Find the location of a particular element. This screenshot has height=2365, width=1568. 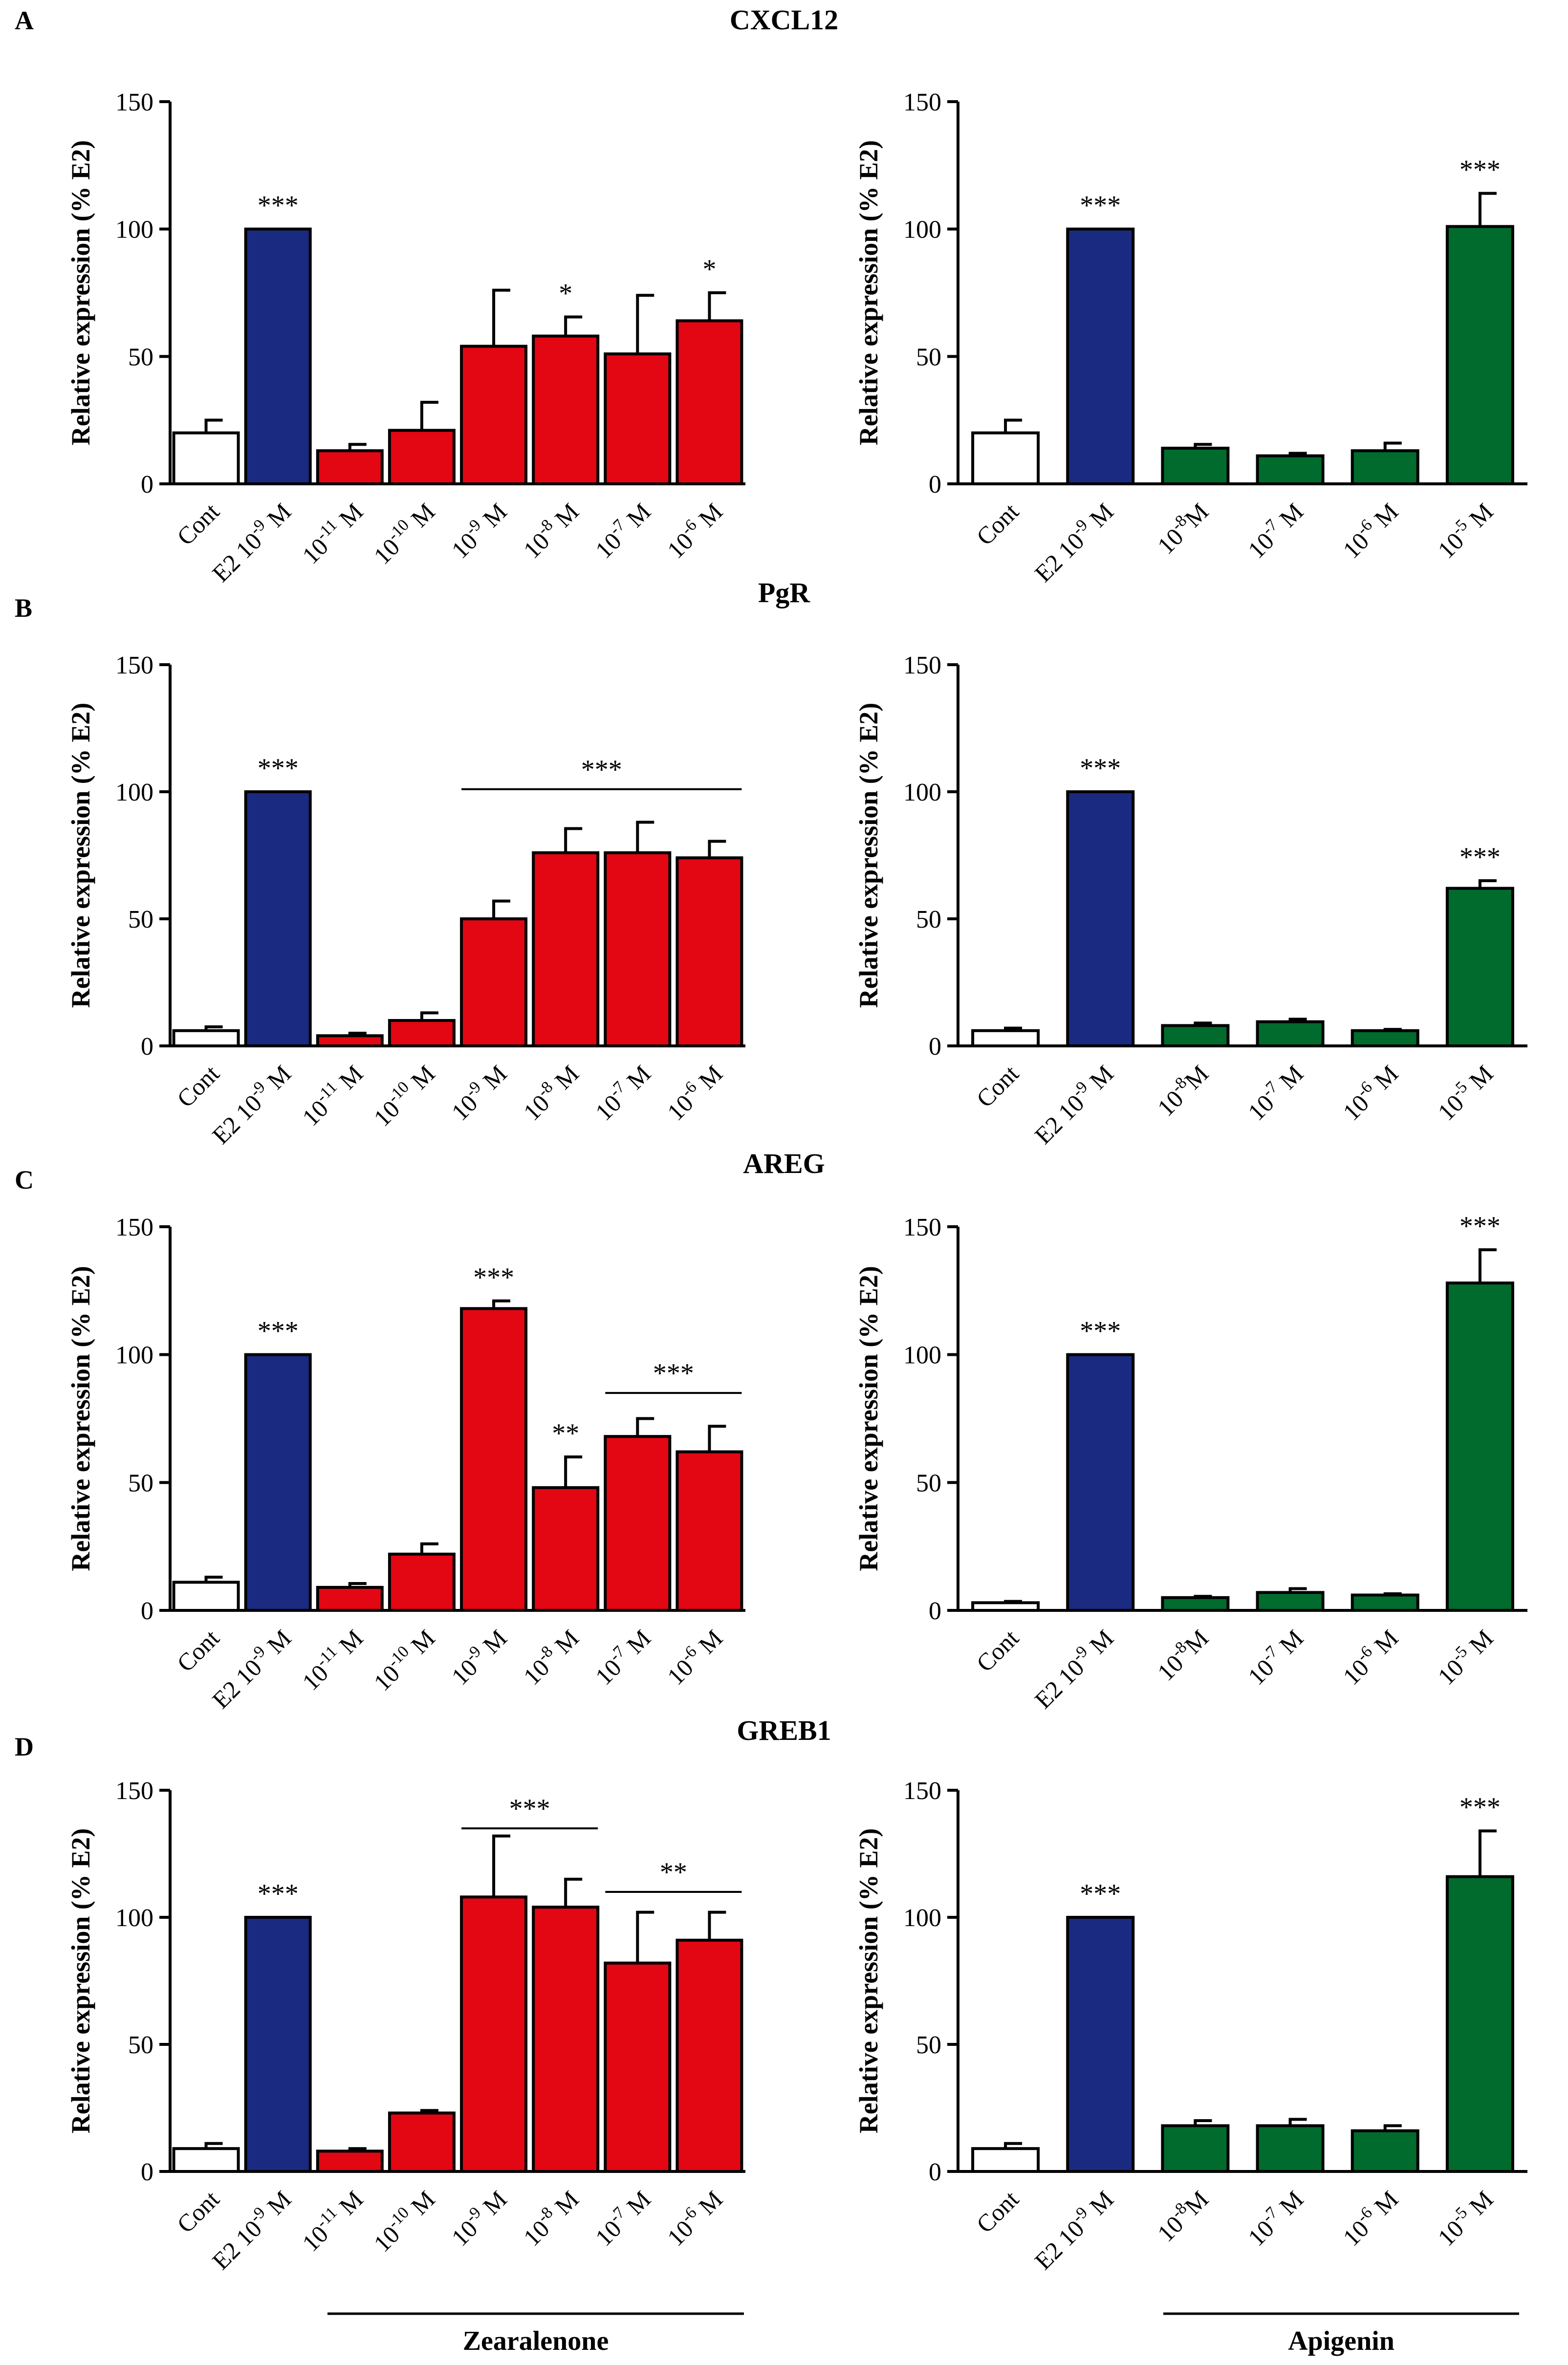

y-tick-label-d-right-0: 0 is located at coordinates (935, 2172).